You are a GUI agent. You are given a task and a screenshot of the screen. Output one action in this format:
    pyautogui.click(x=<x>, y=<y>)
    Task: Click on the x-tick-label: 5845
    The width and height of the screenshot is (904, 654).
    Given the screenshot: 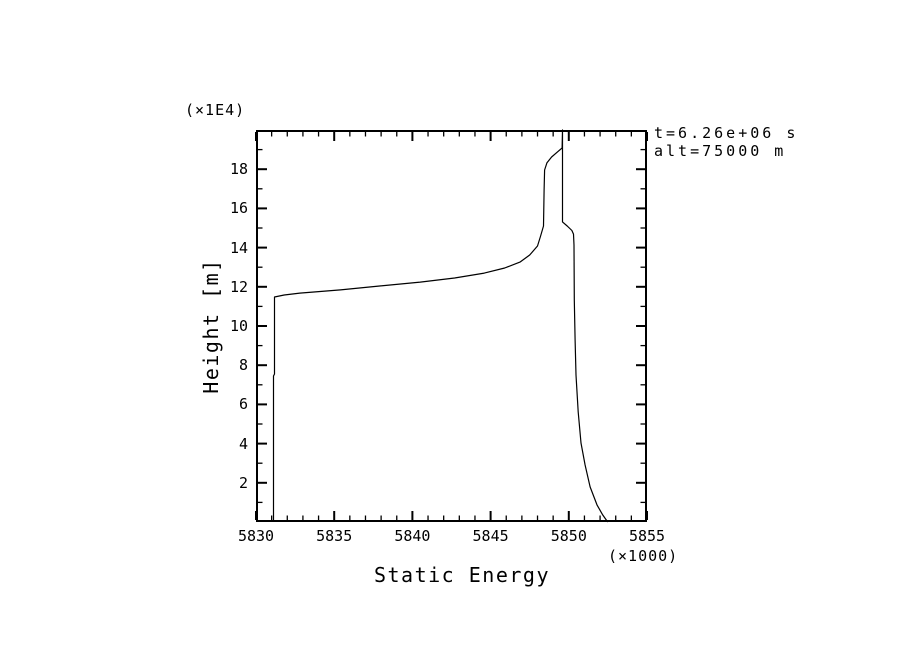 What is the action you would take?
    pyautogui.click(x=490, y=536)
    